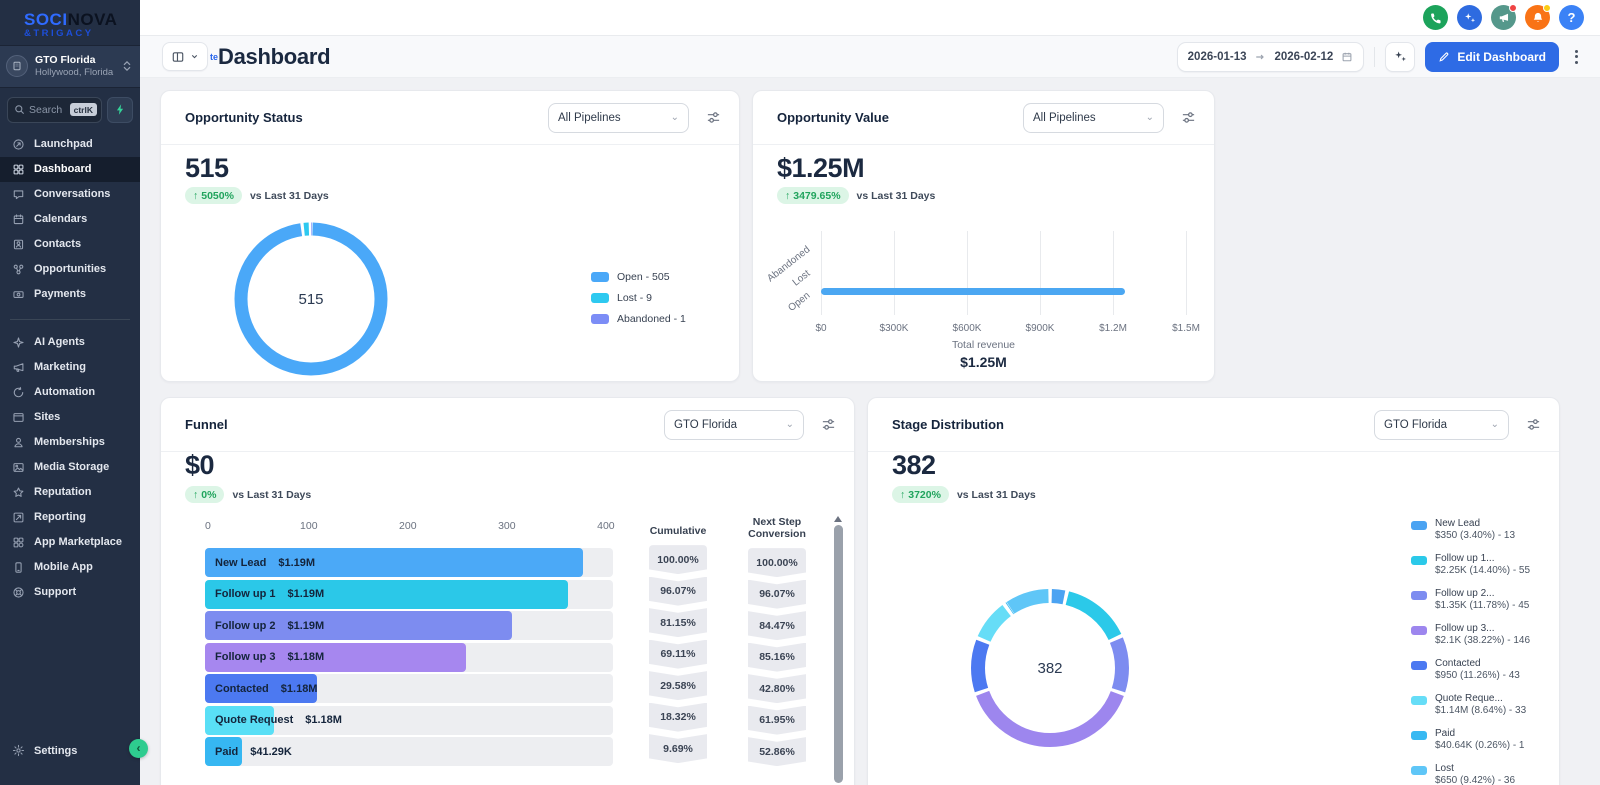 This screenshot has height=785, width=1600. I want to click on dashboard-switcher-button, so click(185, 56).